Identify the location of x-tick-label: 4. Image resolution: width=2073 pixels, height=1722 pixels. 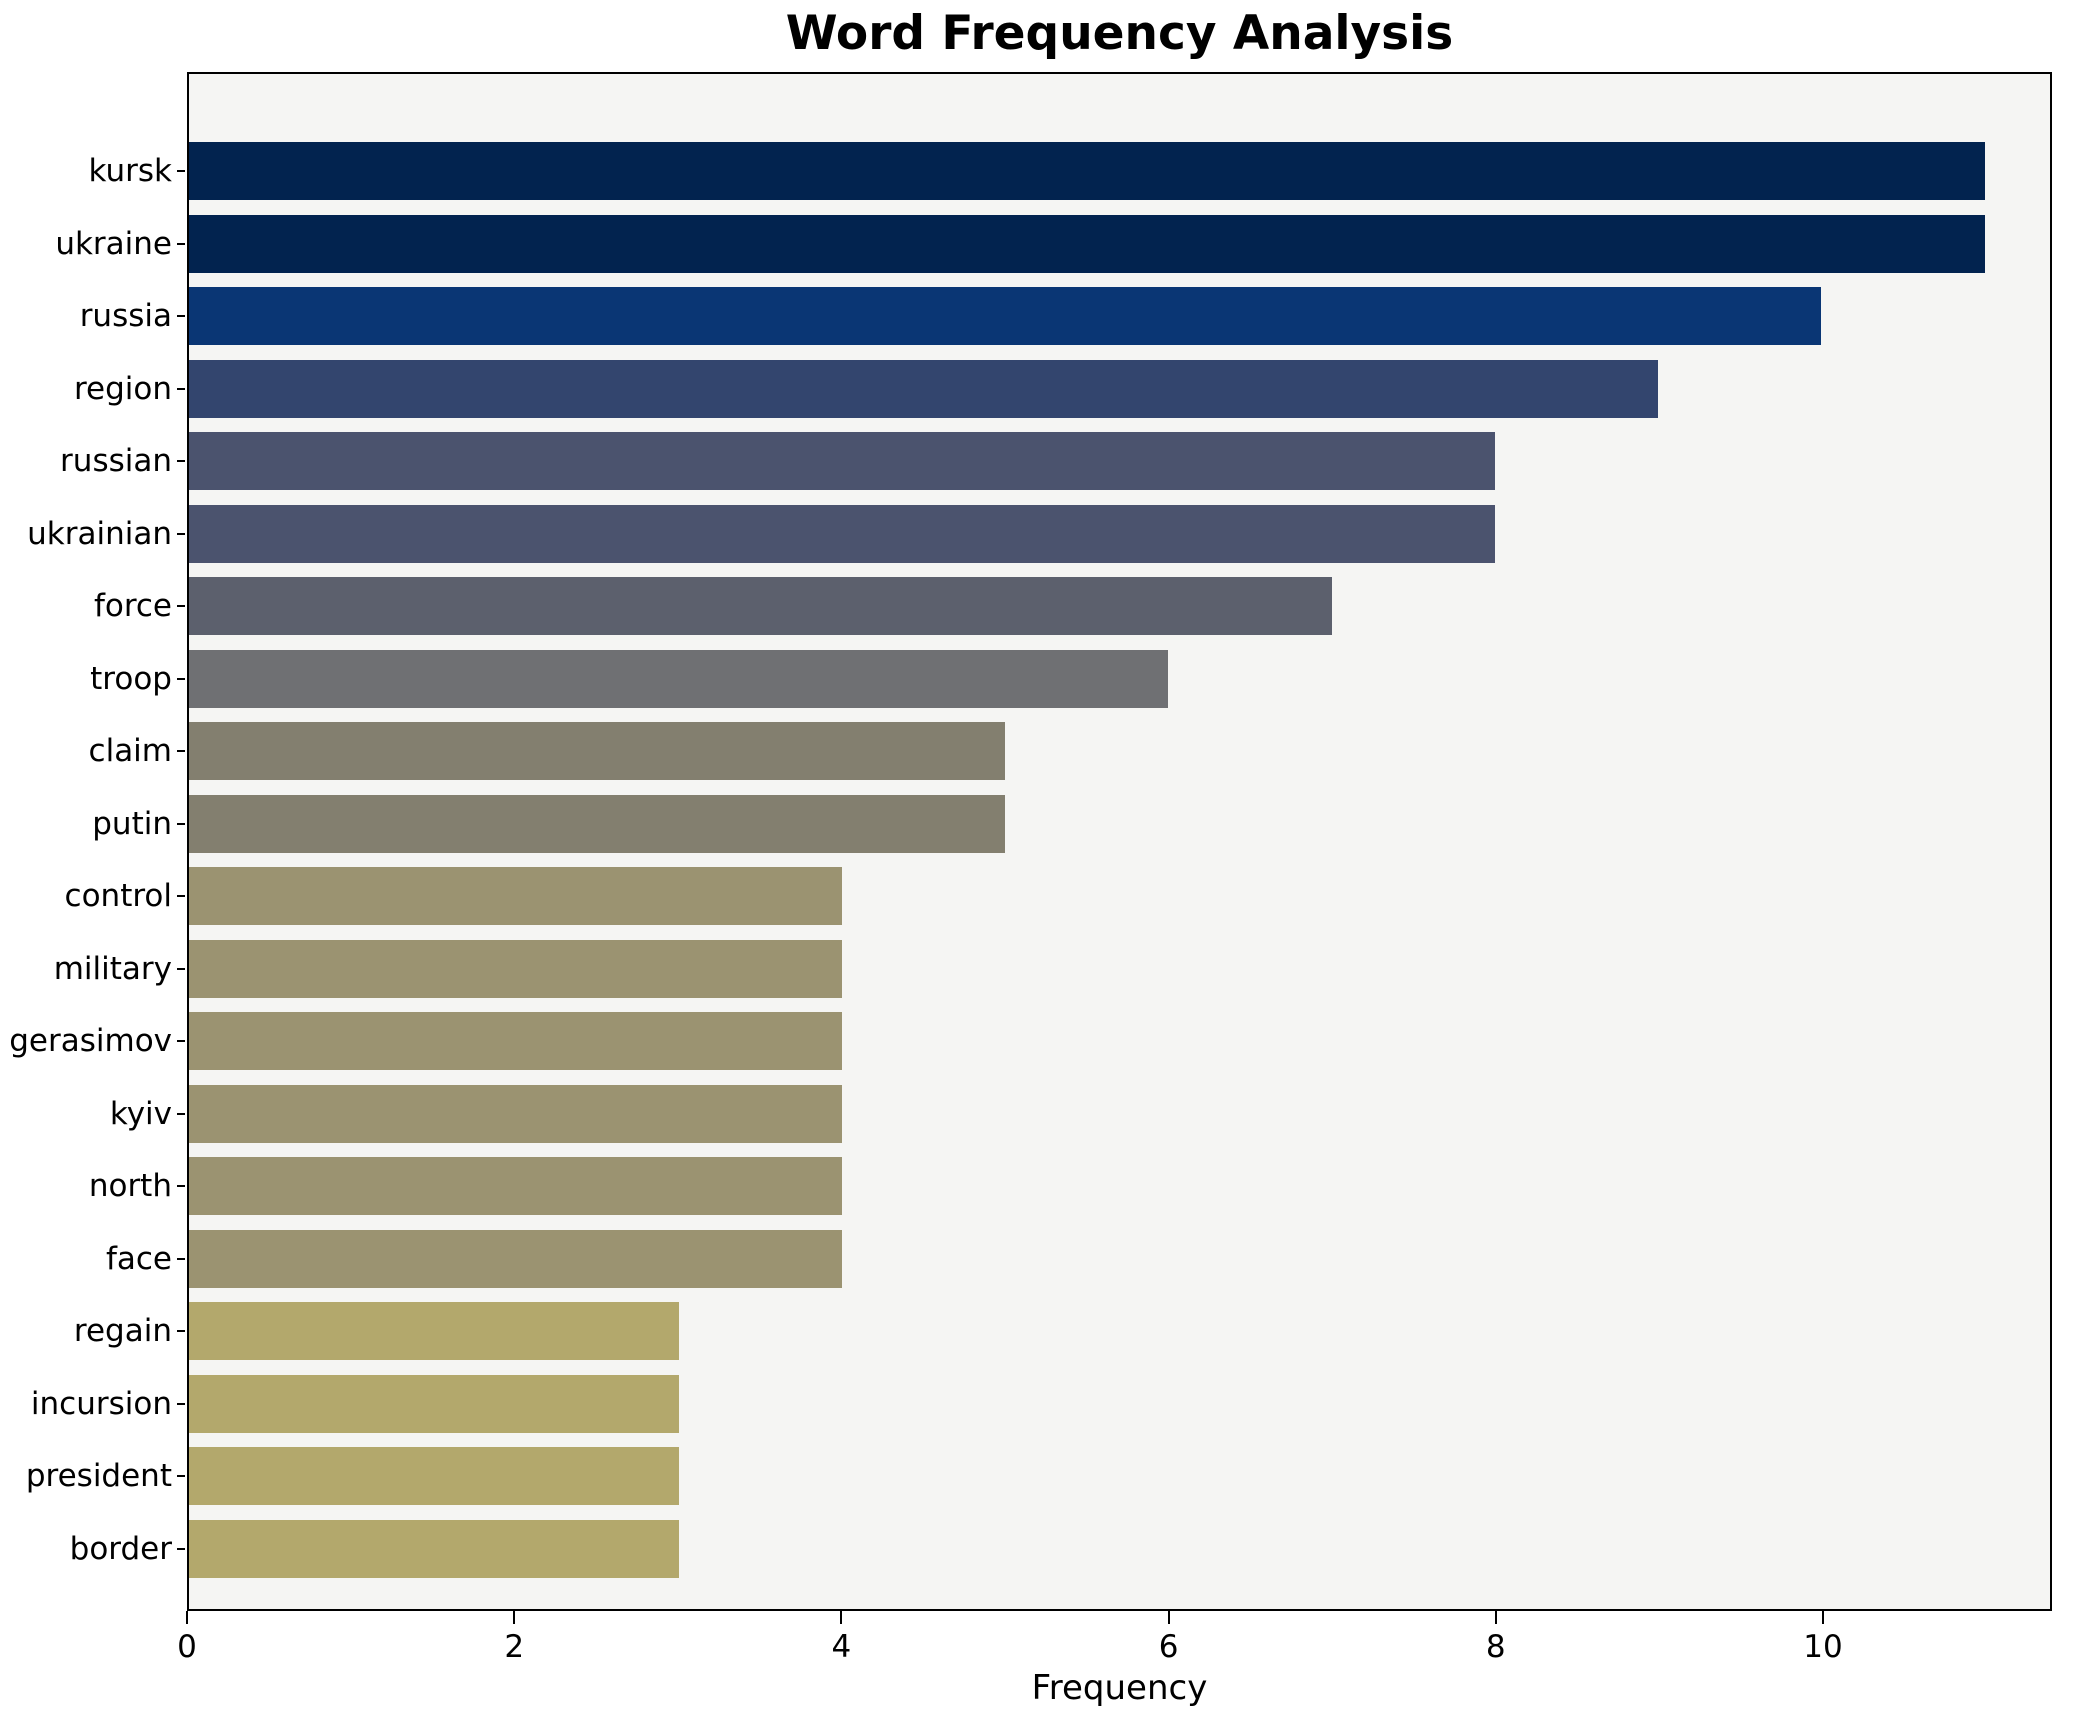
(841, 1647).